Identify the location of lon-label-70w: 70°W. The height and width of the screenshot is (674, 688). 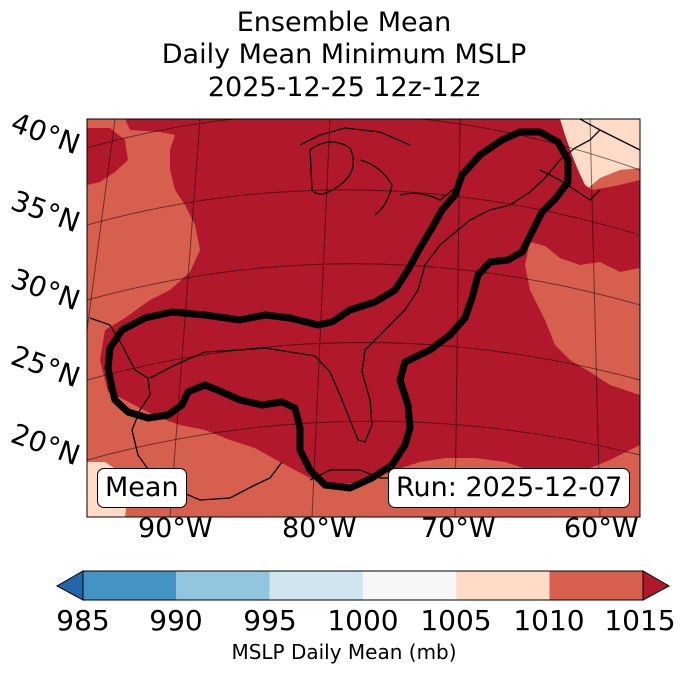
(458, 528).